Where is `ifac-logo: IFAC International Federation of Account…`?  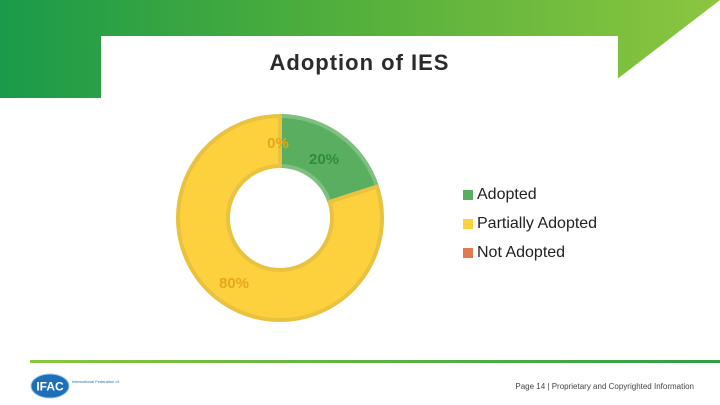 ifac-logo: IFAC International Federation of Account… is located at coordinates (75, 386).